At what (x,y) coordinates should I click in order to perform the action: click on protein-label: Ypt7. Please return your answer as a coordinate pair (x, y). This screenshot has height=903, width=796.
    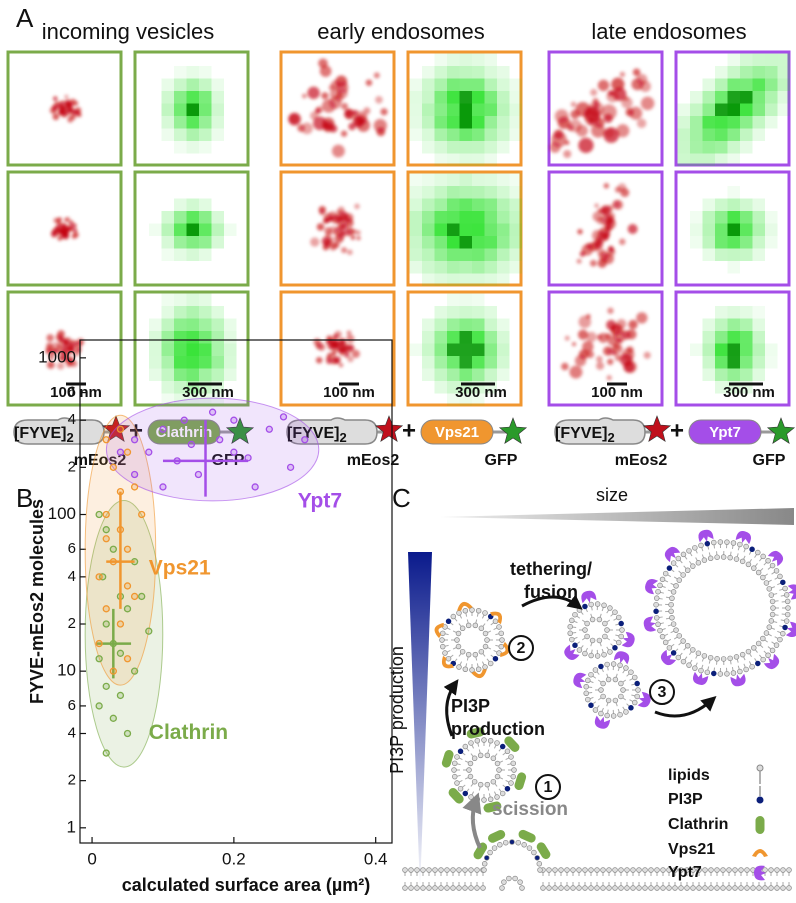
    Looking at the image, I should click on (725, 432).